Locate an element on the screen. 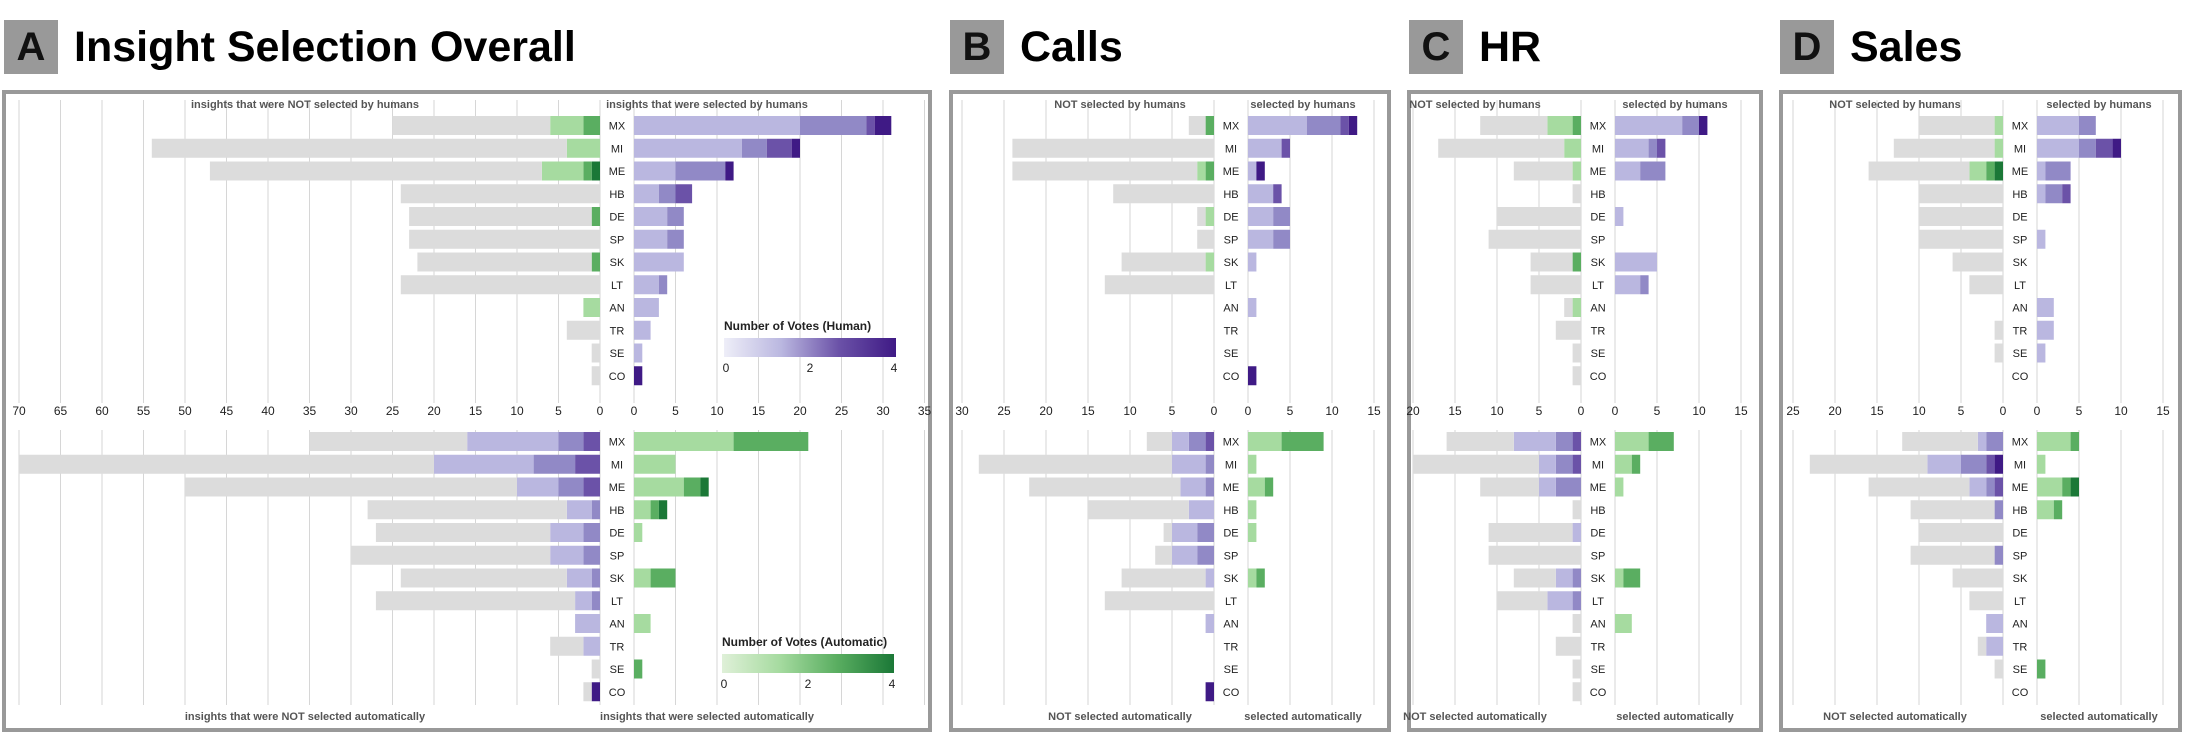  panel-c-header: C HR is located at coordinates (1475, 47).